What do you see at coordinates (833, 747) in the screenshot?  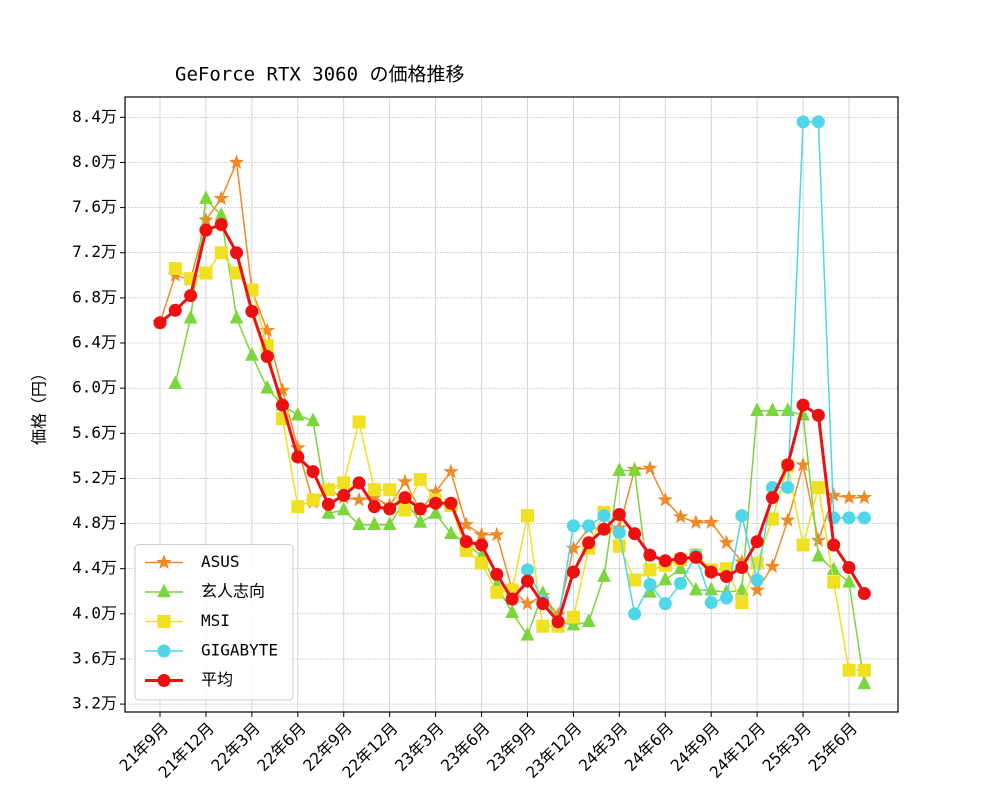 I see `x-tick-label: 25年6月` at bounding box center [833, 747].